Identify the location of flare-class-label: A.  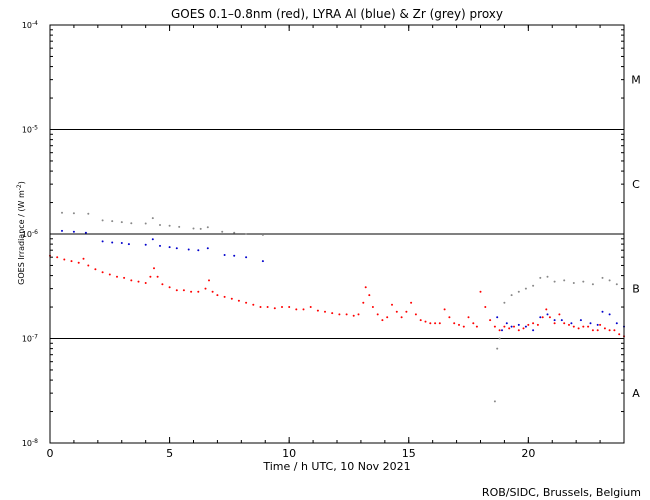
(636, 393).